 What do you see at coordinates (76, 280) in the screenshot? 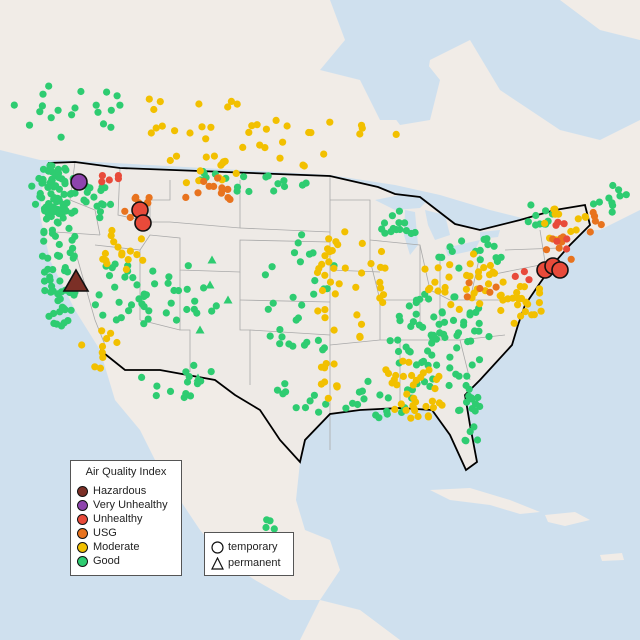
I see `highlighted-monitor-hazardous` at bounding box center [76, 280].